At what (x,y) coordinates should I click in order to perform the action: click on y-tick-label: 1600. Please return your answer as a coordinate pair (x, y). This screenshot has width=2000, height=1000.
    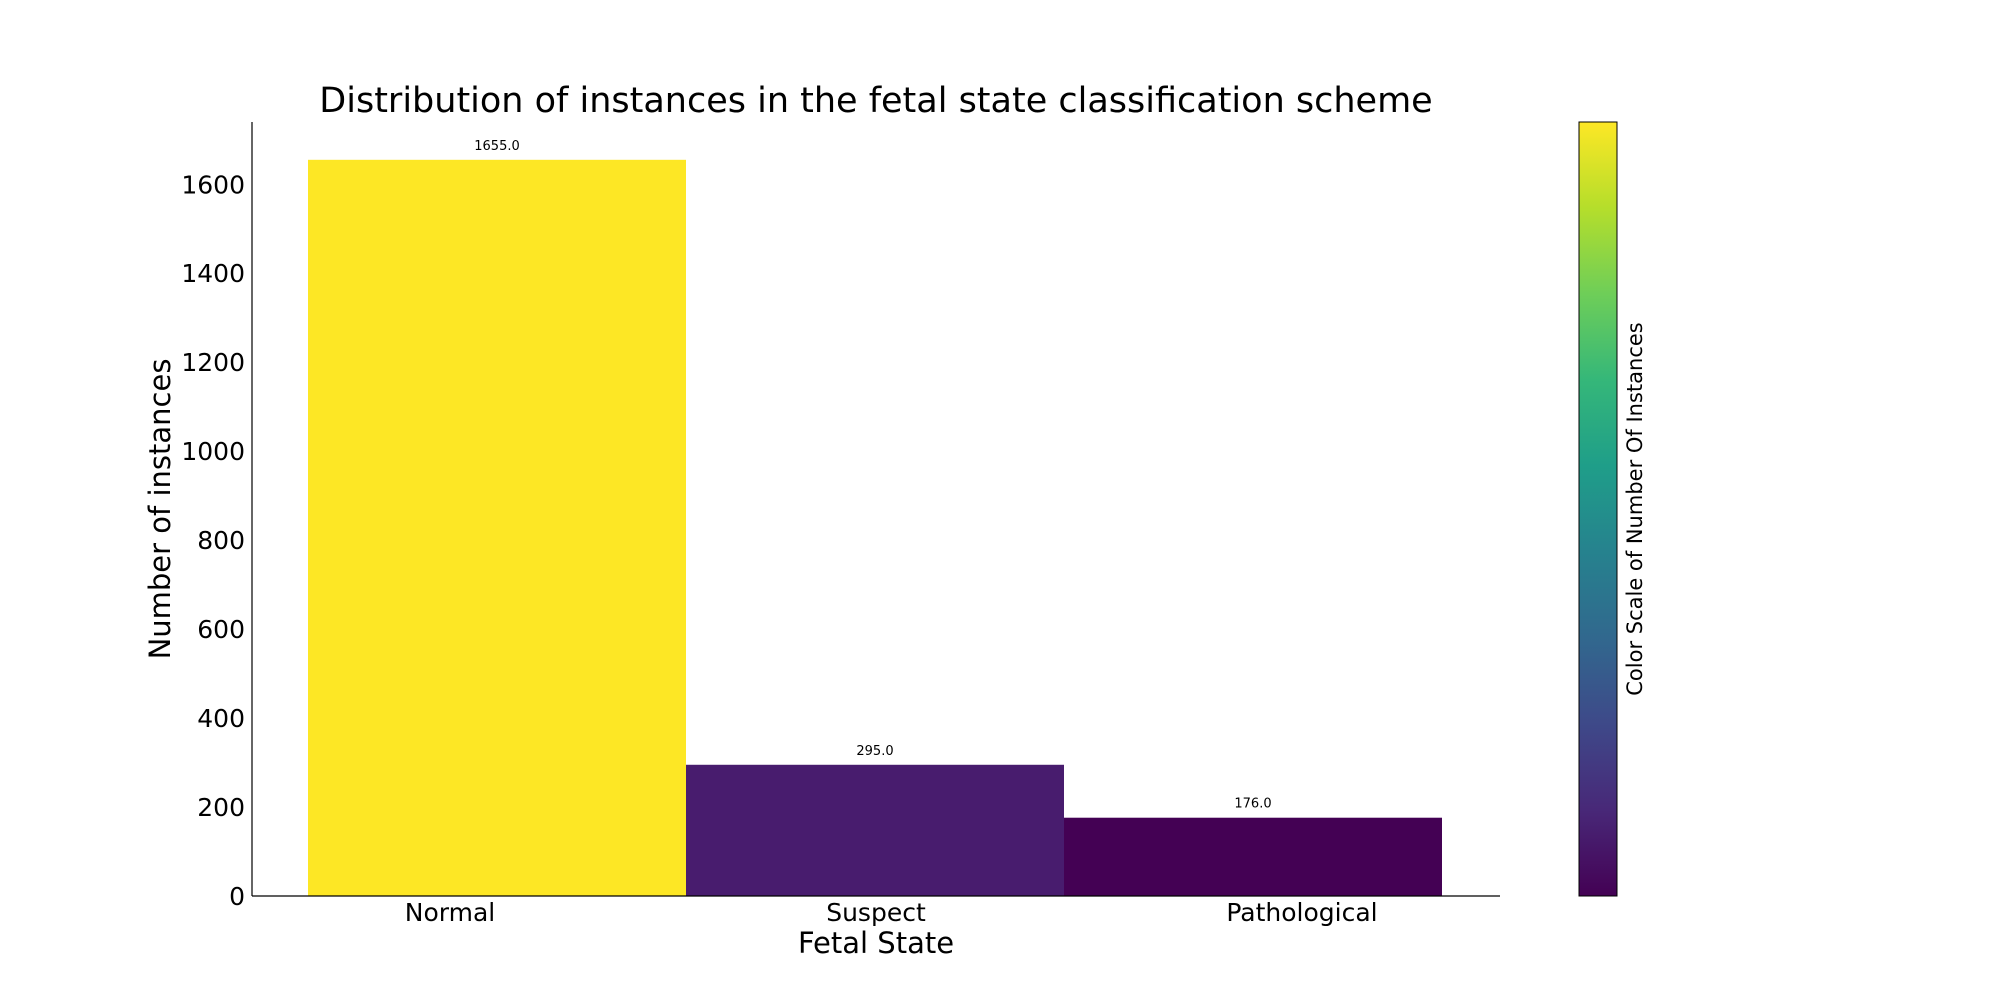
    Looking at the image, I should click on (213, 184).